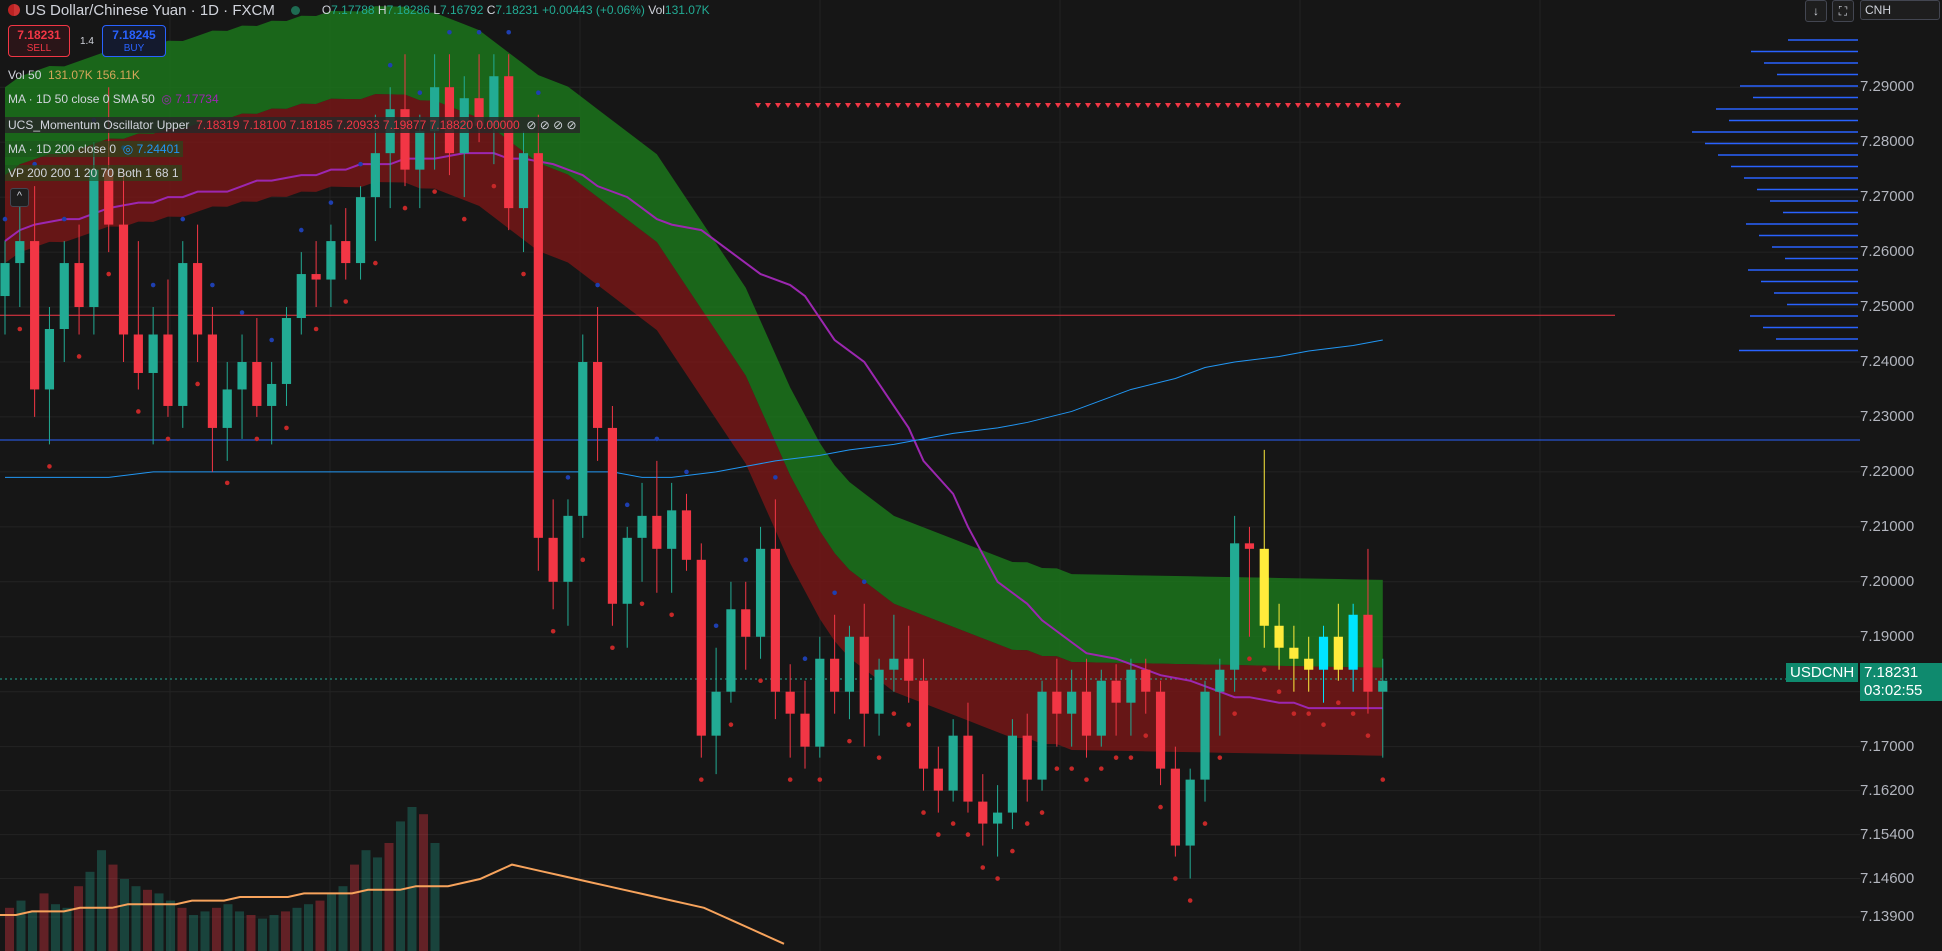  Describe the element at coordinates (197, 99) in the screenshot. I see `legend-values: 7.17734` at that location.